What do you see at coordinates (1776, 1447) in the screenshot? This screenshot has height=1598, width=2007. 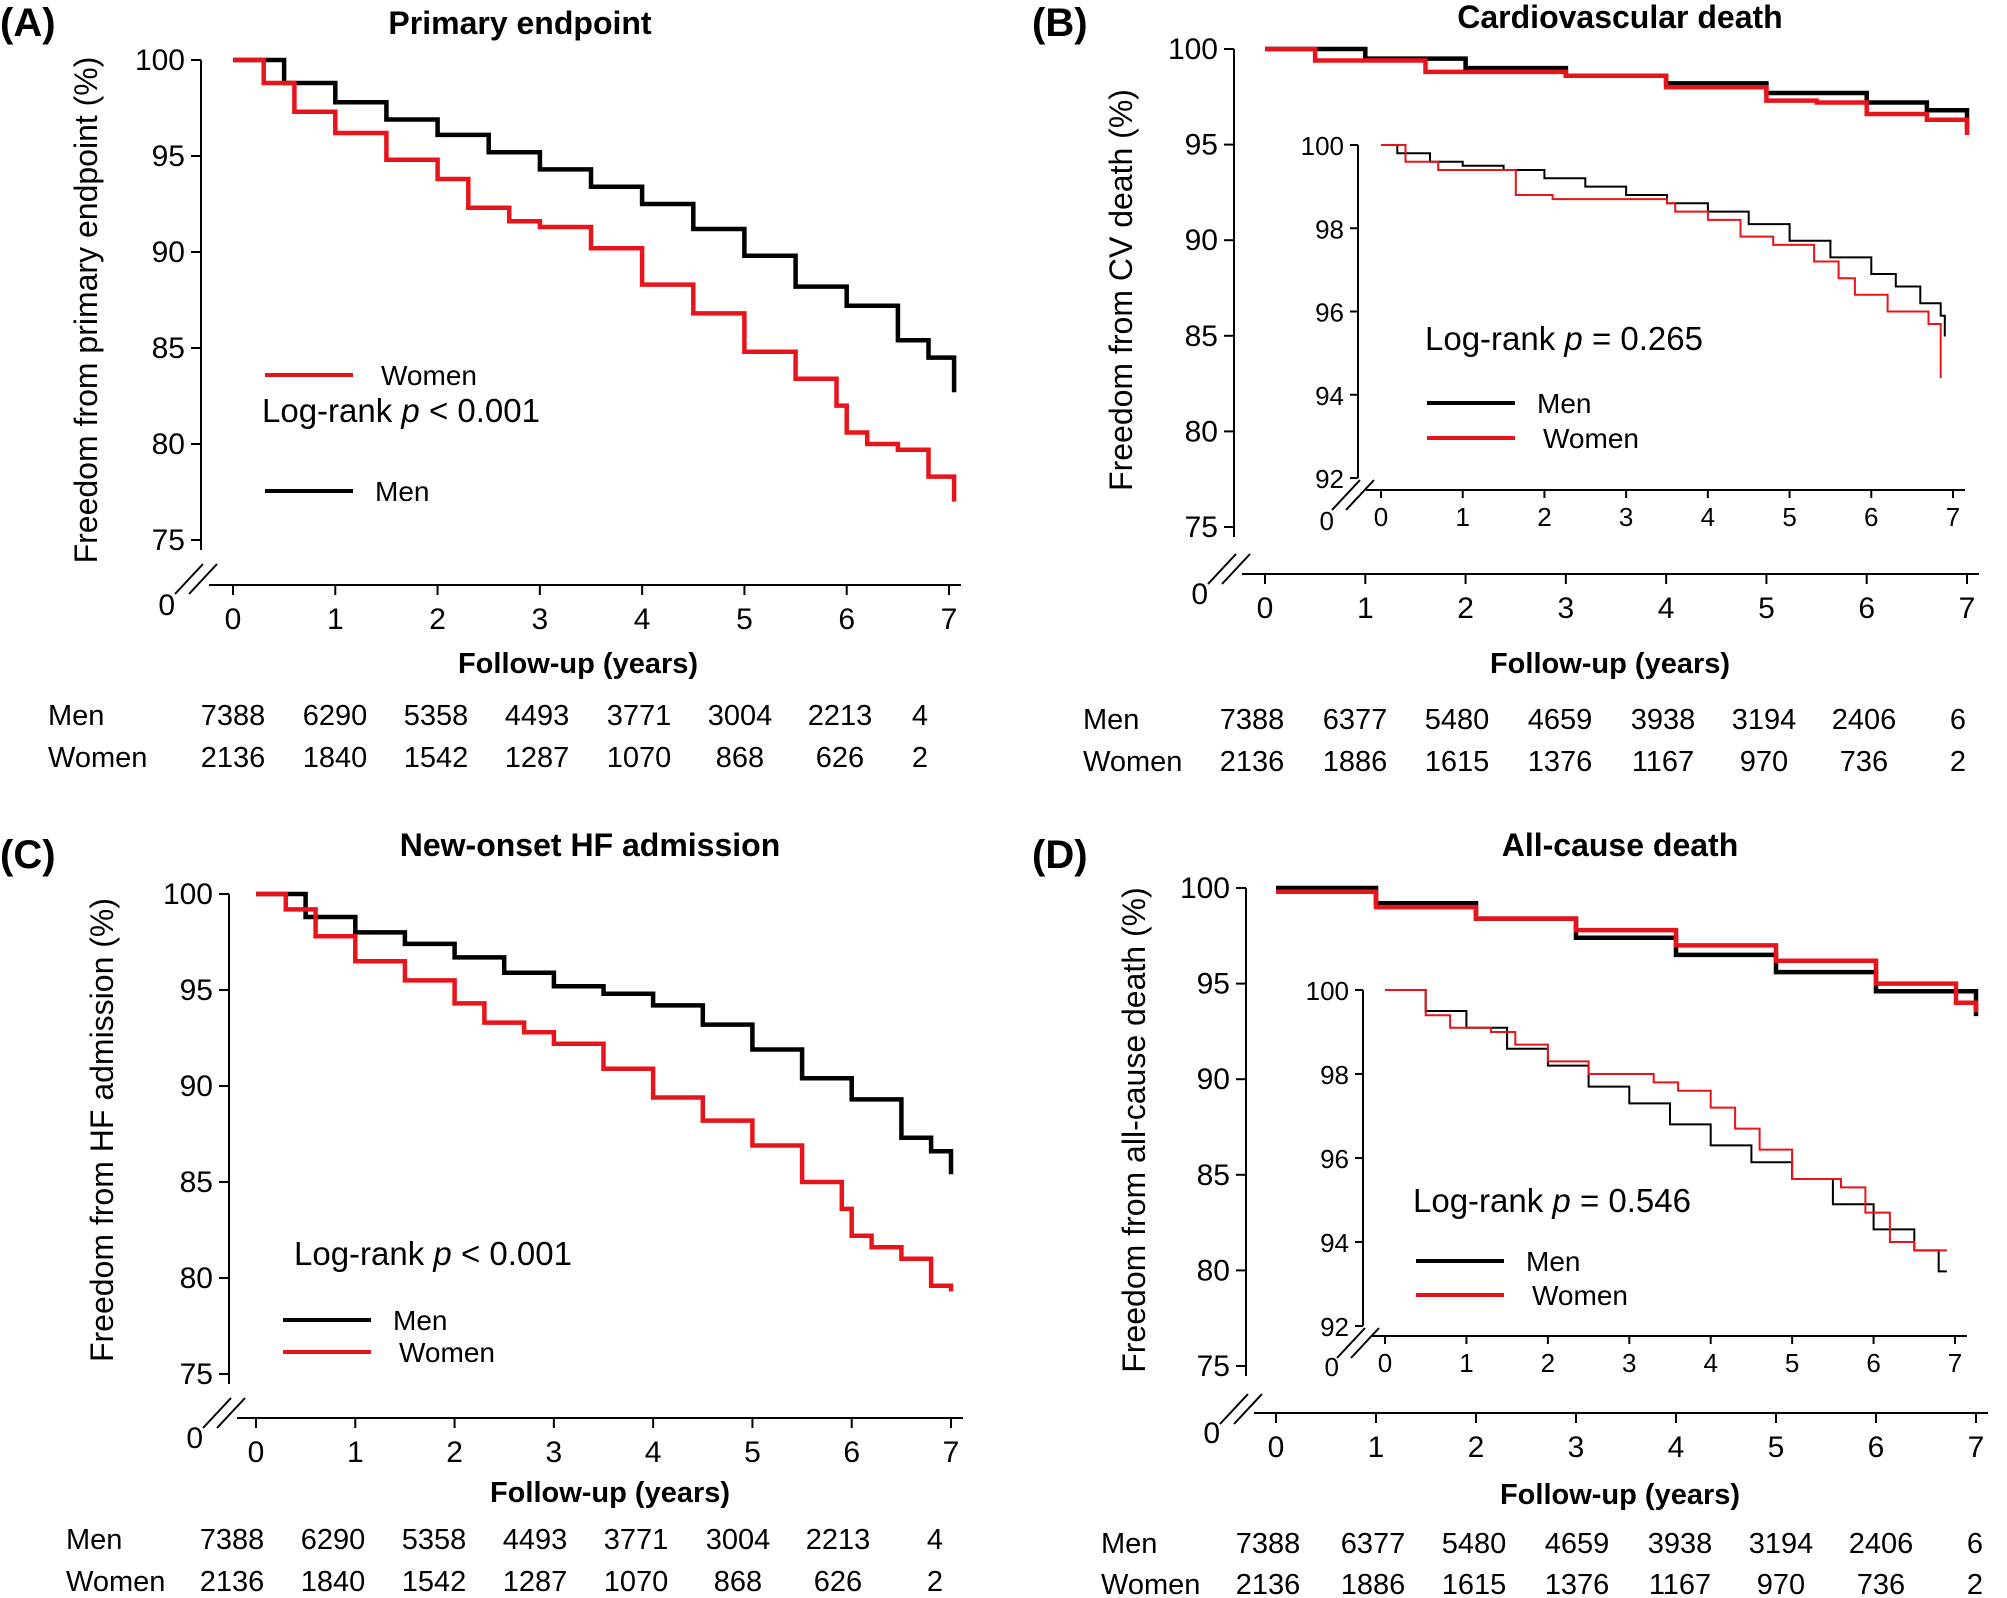 I see `panel-d-main-x-tick-label: 5` at bounding box center [1776, 1447].